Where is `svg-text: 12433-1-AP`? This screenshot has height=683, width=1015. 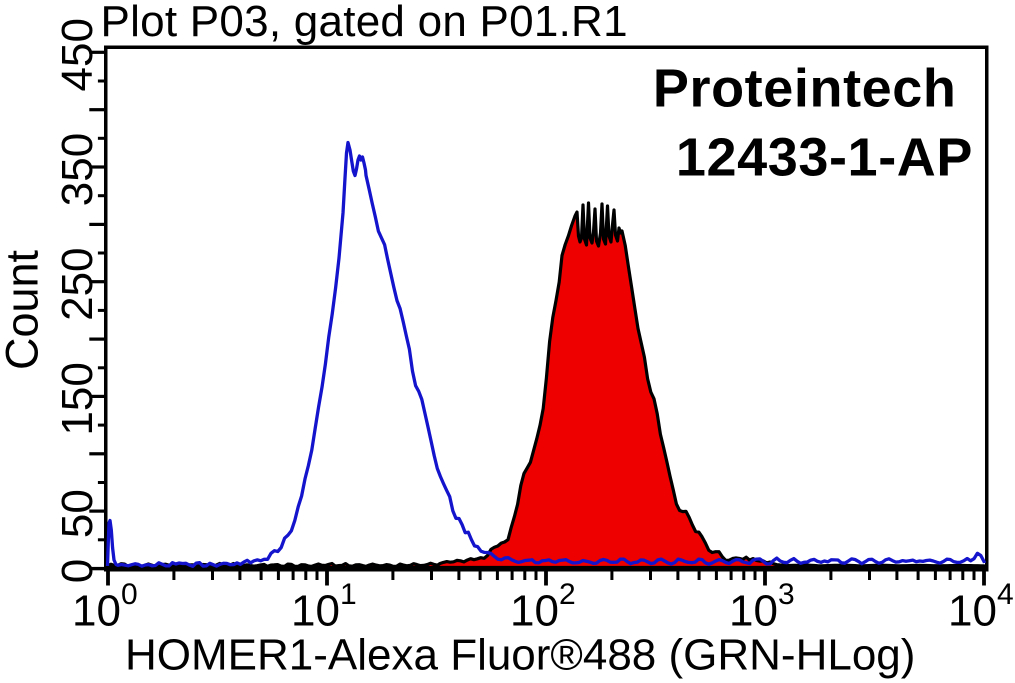
svg-text: 12433-1-AP is located at coordinates (824, 158).